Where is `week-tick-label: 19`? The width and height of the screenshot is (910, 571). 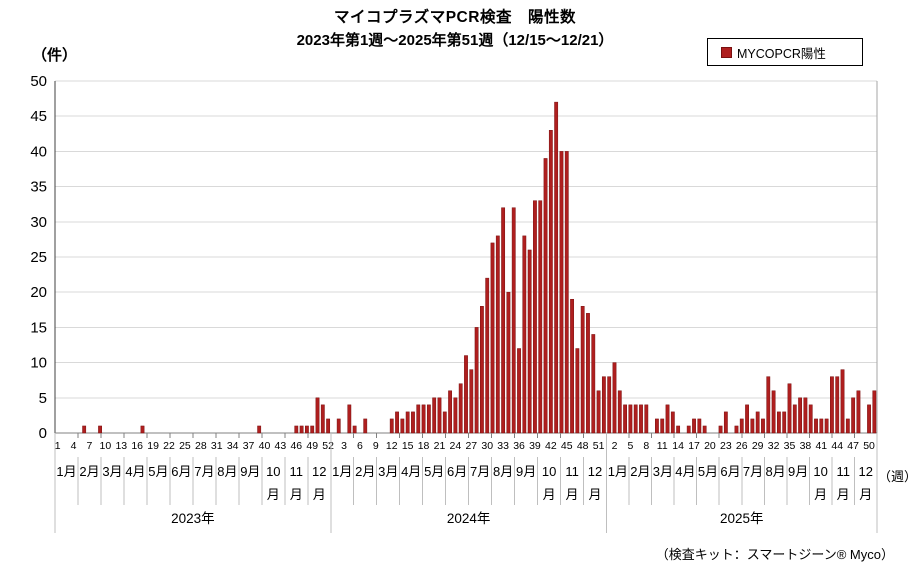 week-tick-label: 19 is located at coordinates (153, 446).